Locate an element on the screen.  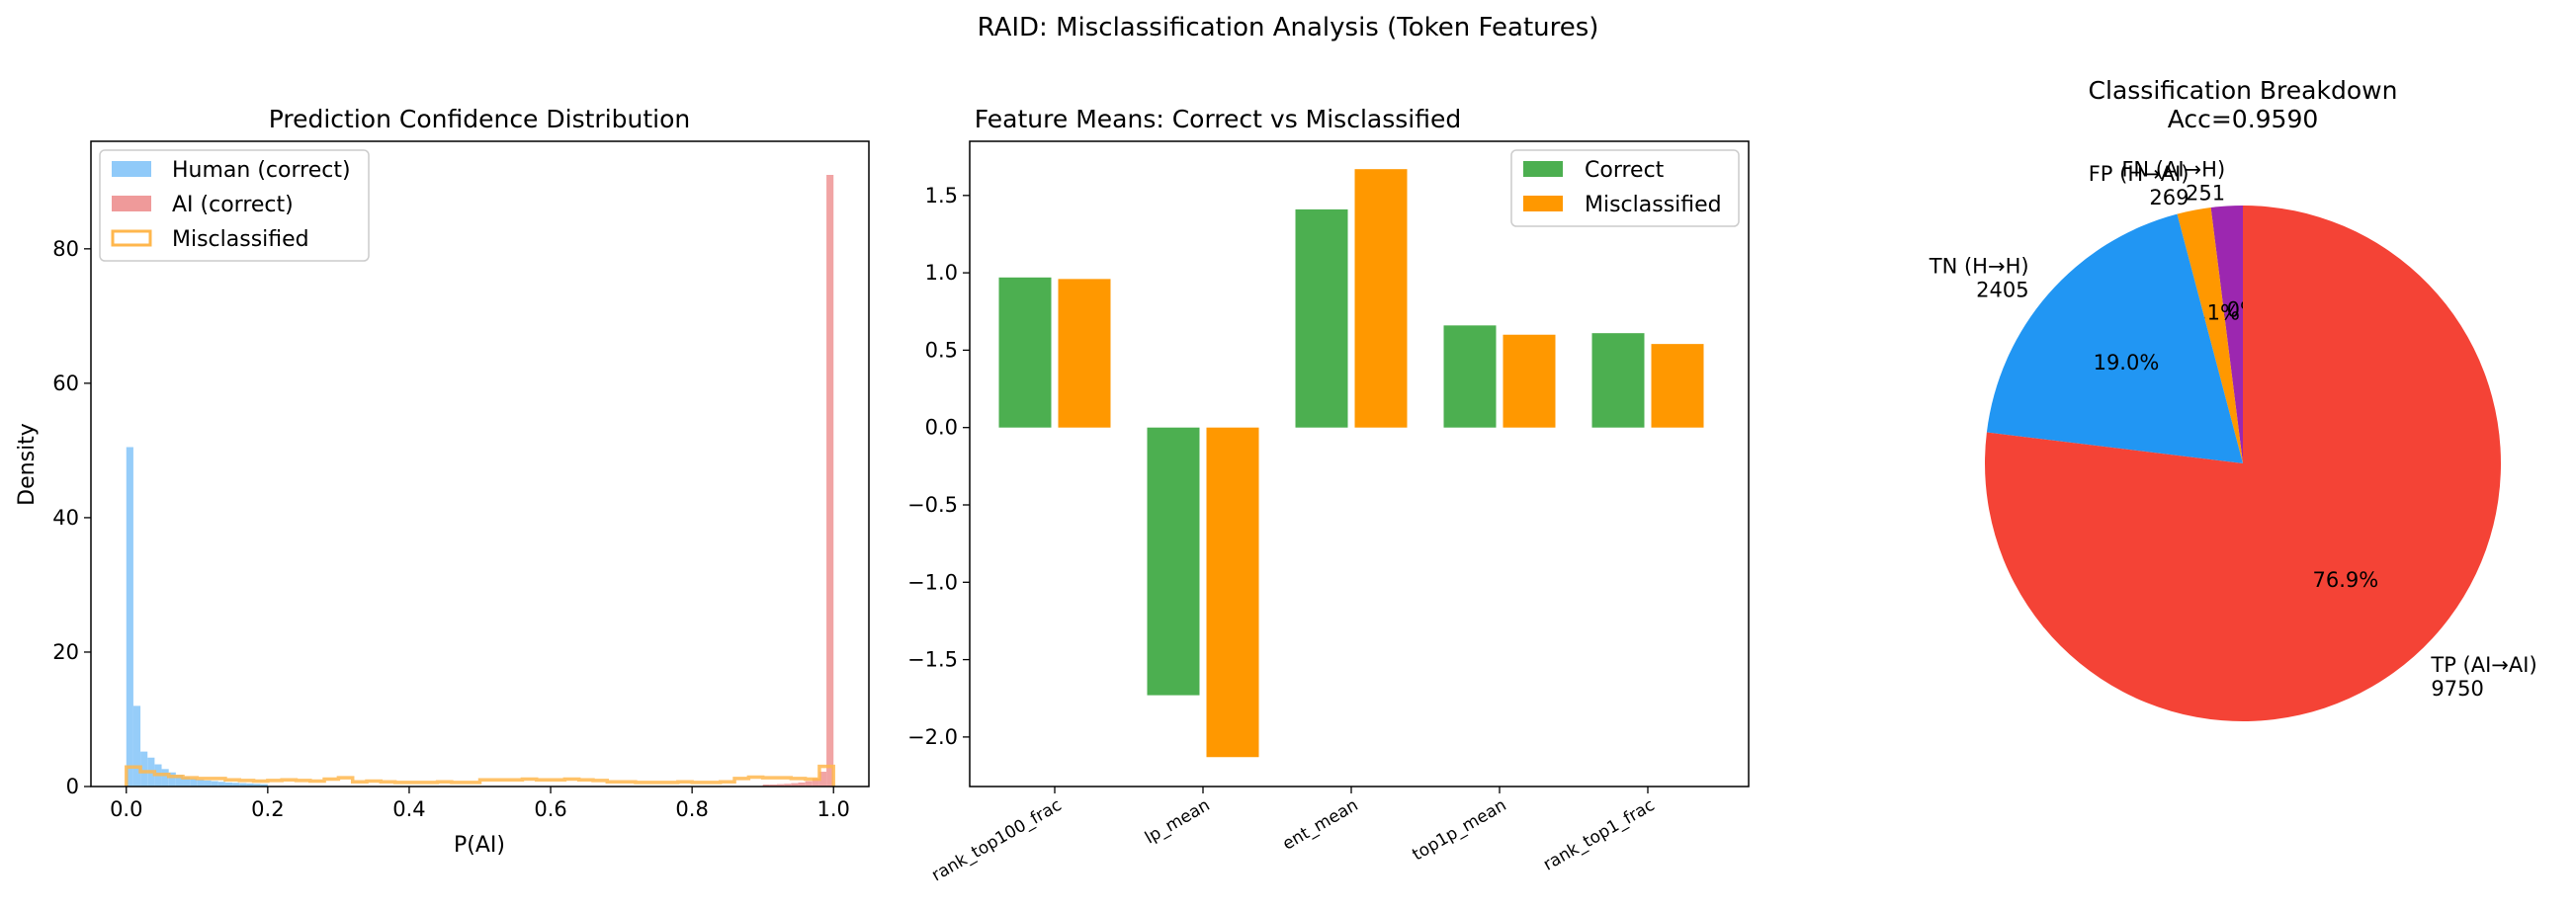
pie-slice-count-label: 2405 is located at coordinates (2002, 289).